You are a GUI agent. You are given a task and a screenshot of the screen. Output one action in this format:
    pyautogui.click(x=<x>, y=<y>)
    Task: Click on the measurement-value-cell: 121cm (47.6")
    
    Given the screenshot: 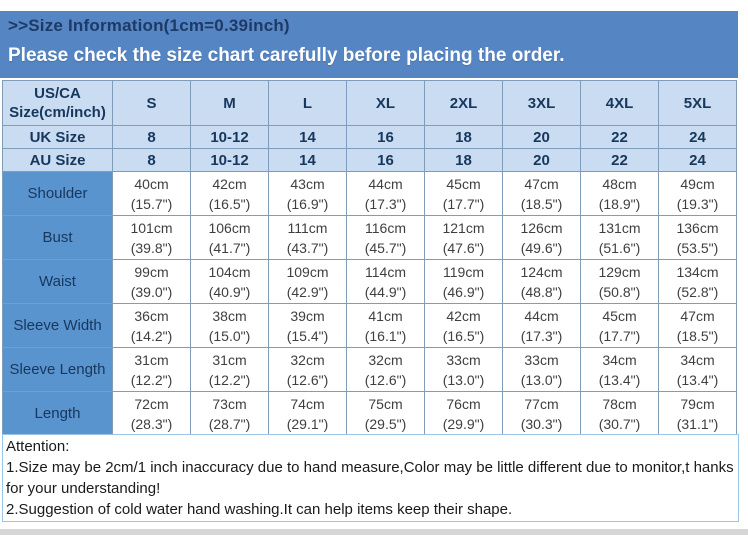 What is the action you would take?
    pyautogui.click(x=463, y=237)
    